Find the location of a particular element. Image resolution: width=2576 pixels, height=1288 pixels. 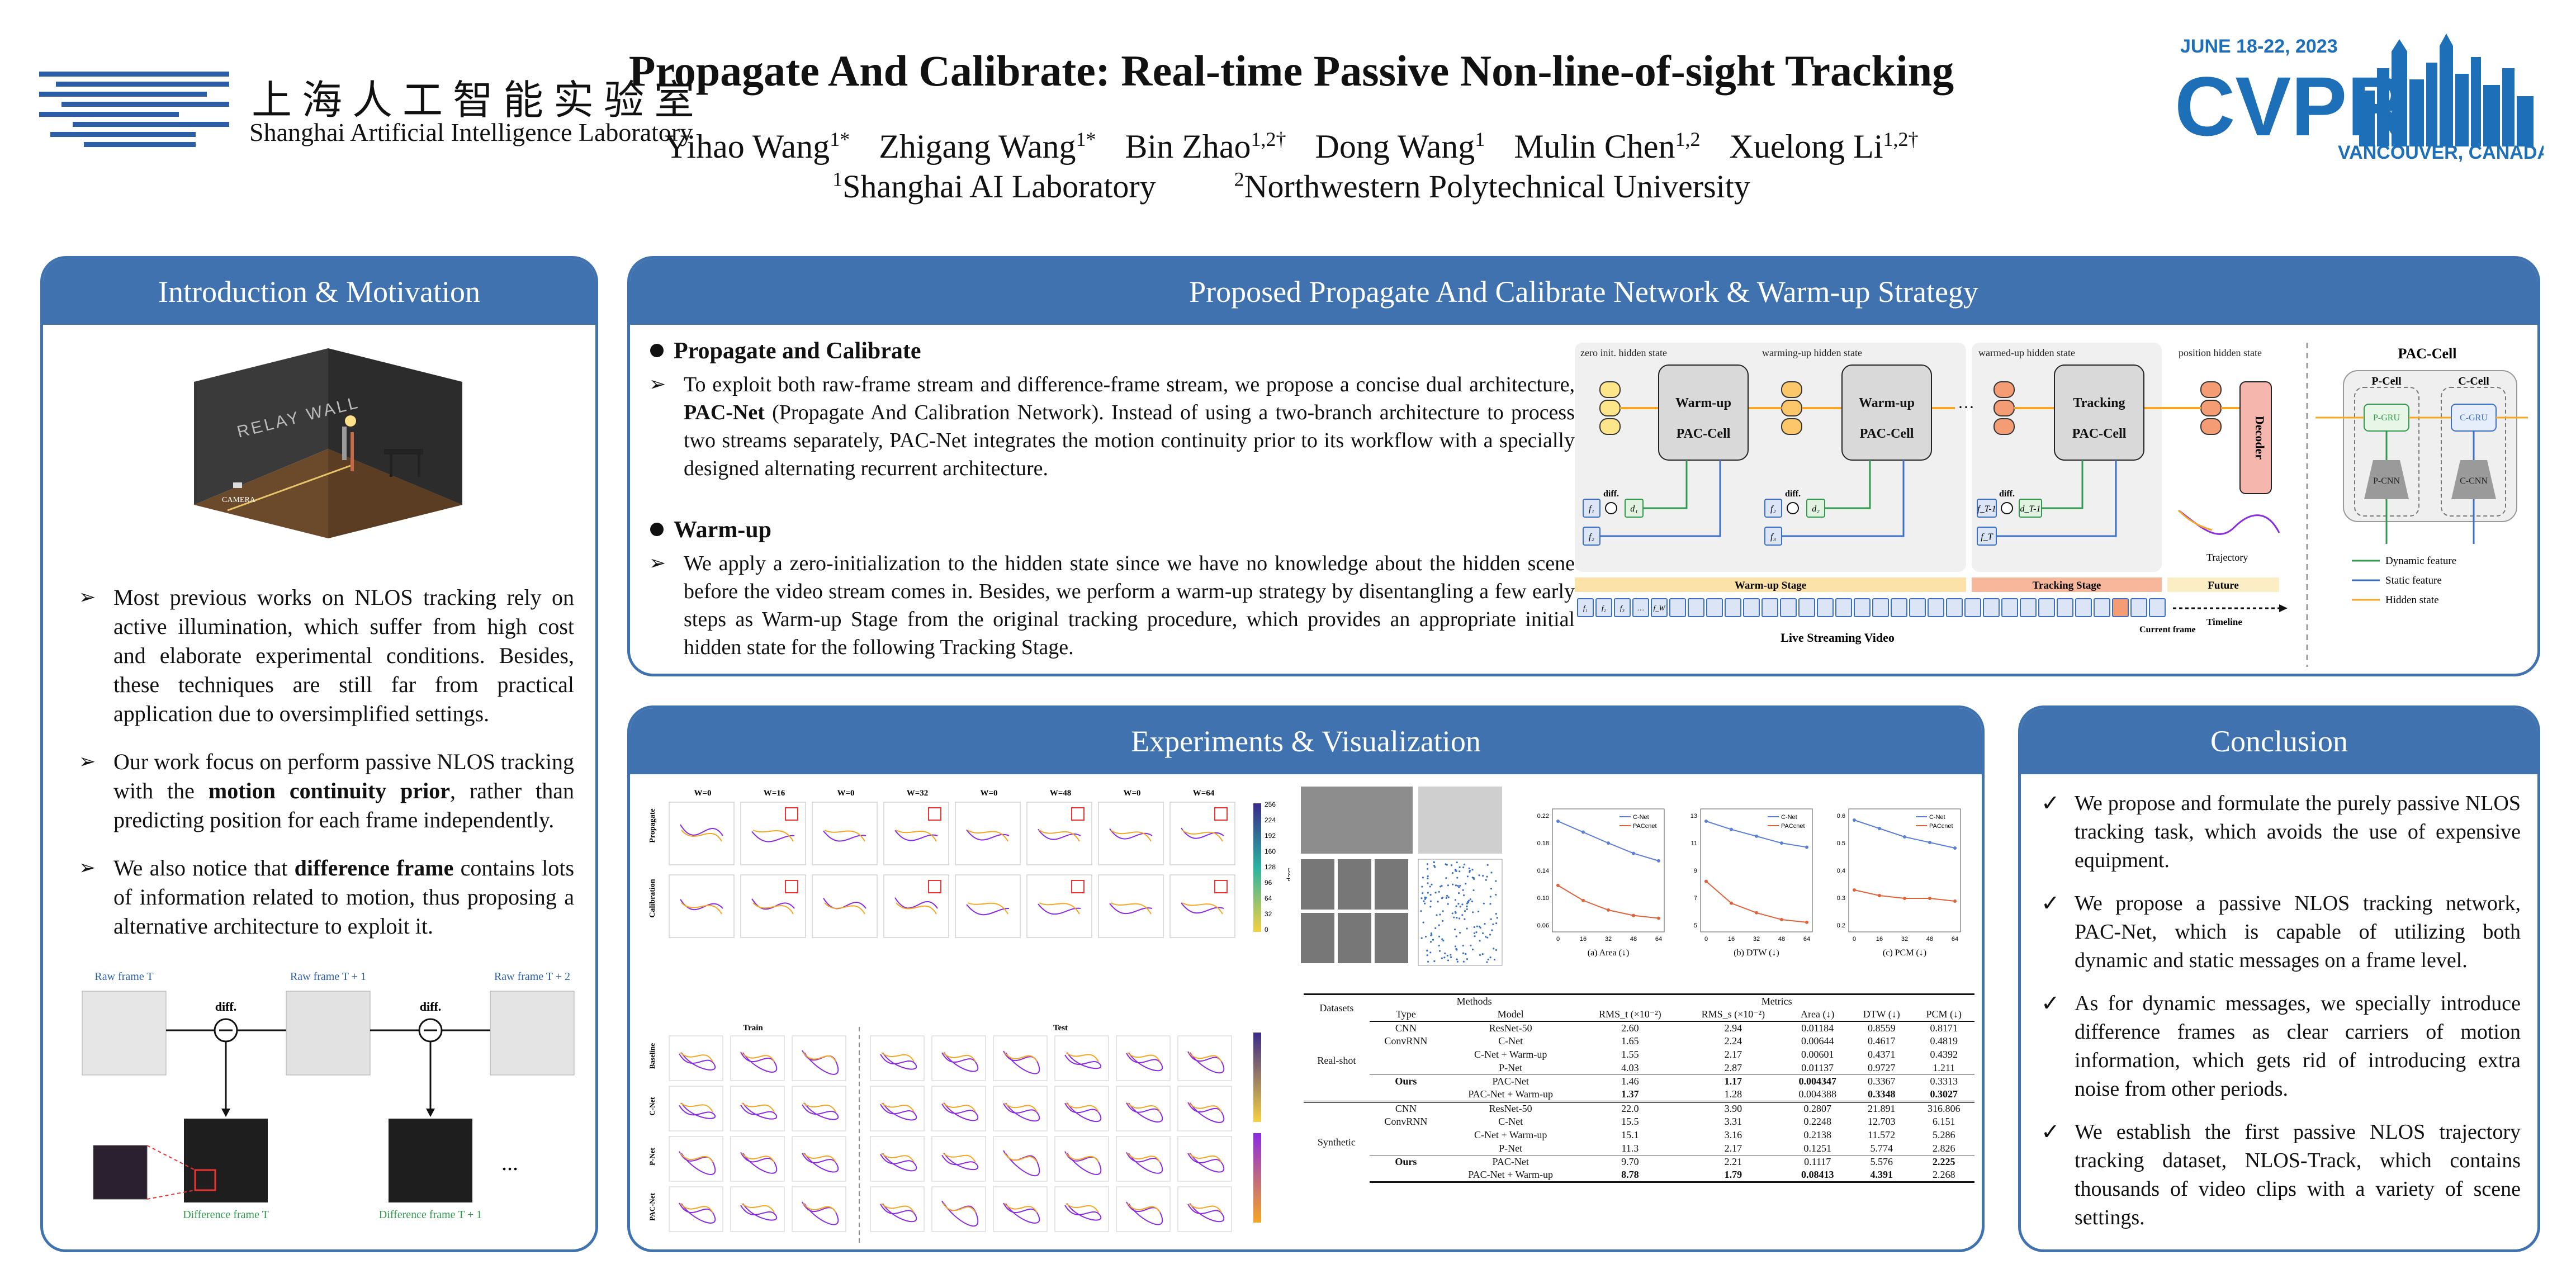

table-column-header: Type is located at coordinates (1405, 1014).